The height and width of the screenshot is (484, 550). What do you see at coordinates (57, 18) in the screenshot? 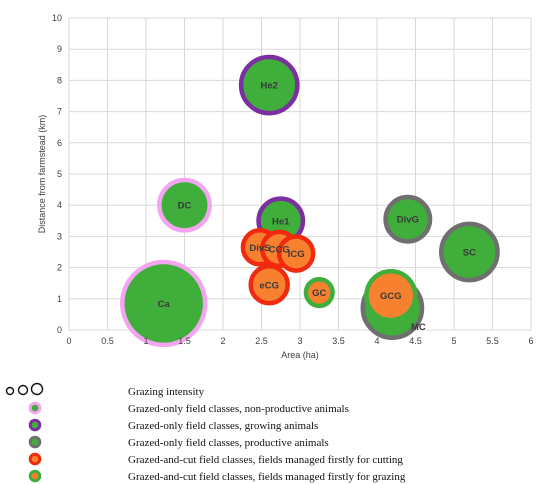
I see `y-tick-label: 10` at bounding box center [57, 18].